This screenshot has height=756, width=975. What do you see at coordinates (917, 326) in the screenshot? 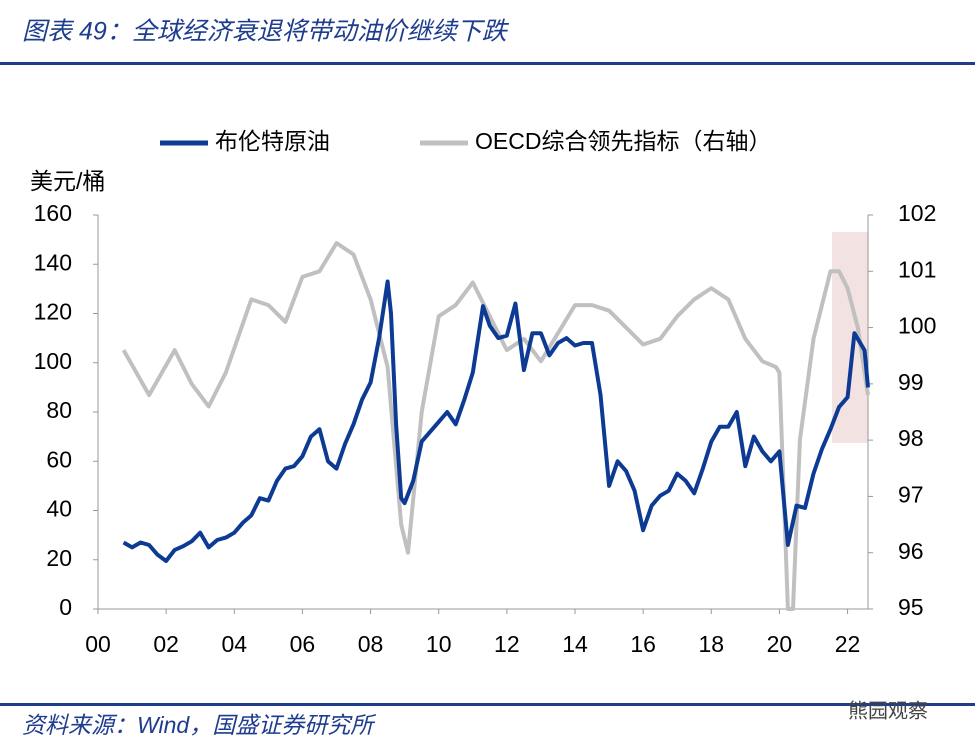
I see `y2-tick-label: 100` at bounding box center [917, 326].